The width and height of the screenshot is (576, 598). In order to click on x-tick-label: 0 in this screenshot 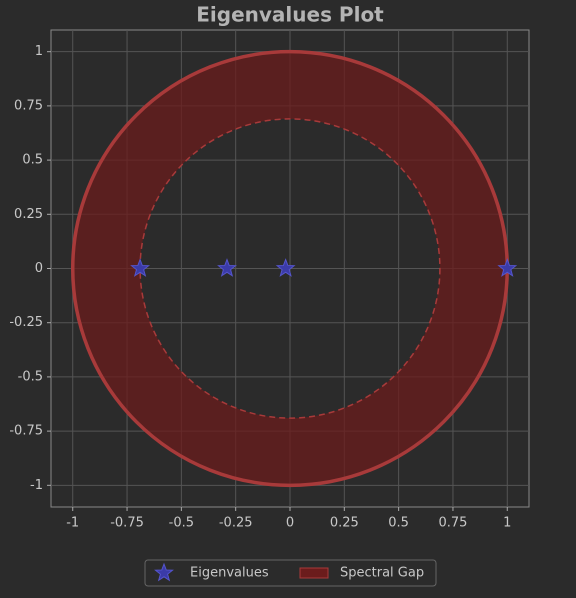, I will do `click(290, 523)`.